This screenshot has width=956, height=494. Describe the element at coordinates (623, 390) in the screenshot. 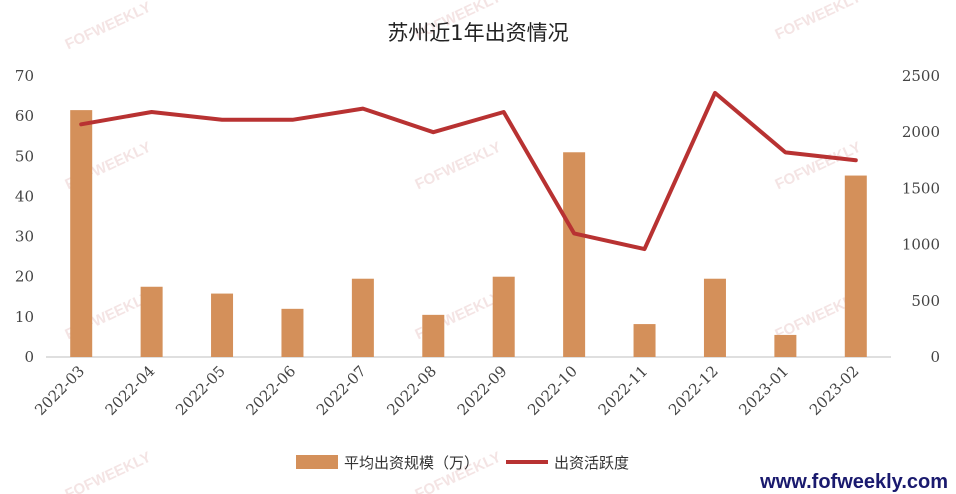

I see `x-tick-label: 2022-11` at that location.